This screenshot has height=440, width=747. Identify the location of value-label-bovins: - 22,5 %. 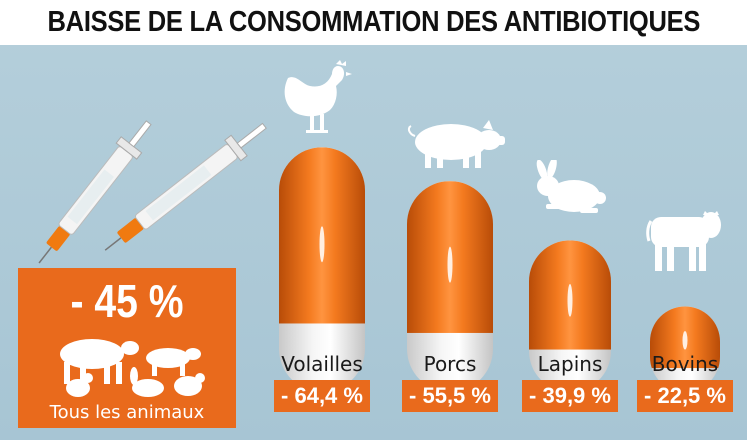
(685, 396).